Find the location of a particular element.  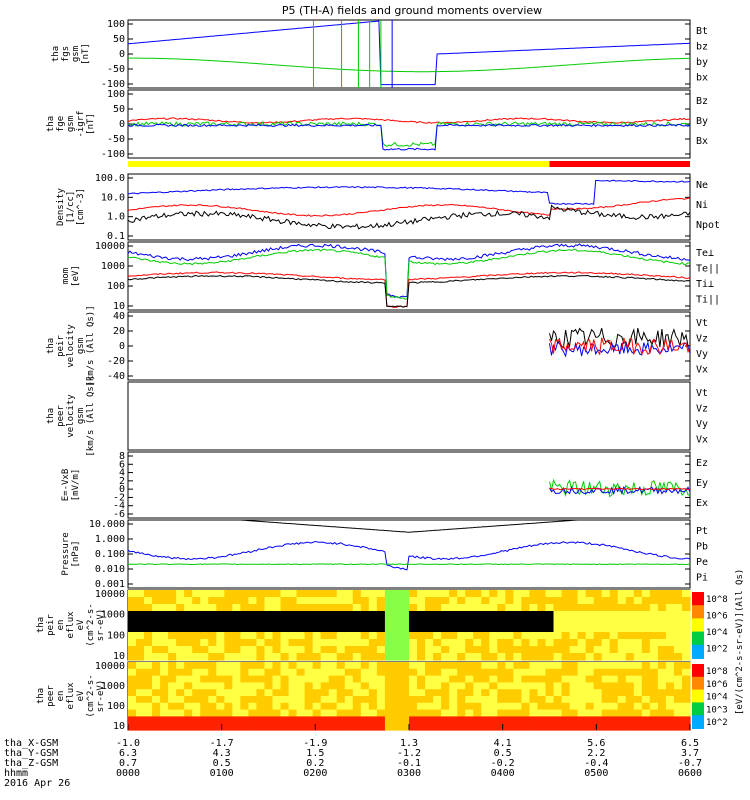

ylabel-line: sr-eV) is located at coordinates (101, 625).